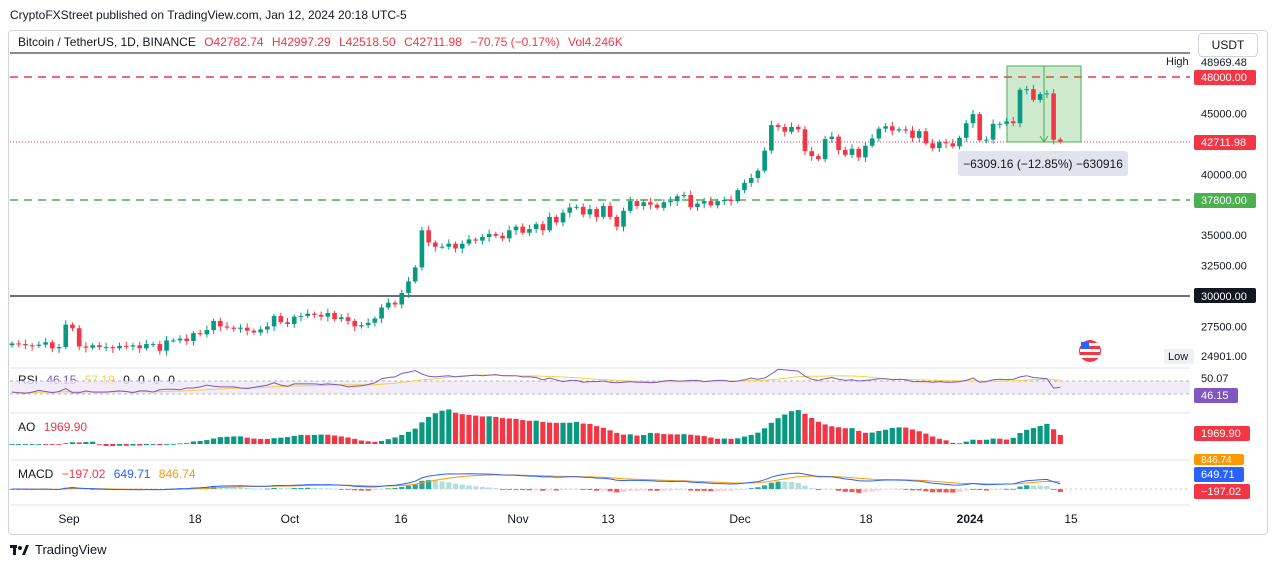 The image size is (1273, 568). I want to click on volume-value: Vol4.246K, so click(595, 42).